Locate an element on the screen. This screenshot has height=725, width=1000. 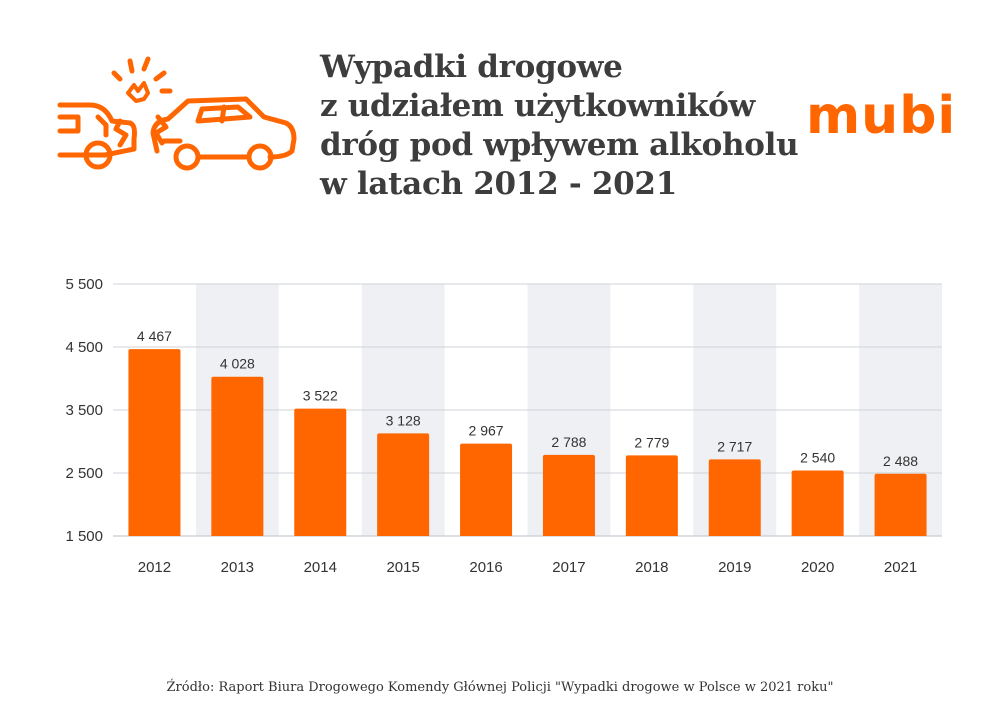
y-tick-label: 2 500 is located at coordinates (84, 473).